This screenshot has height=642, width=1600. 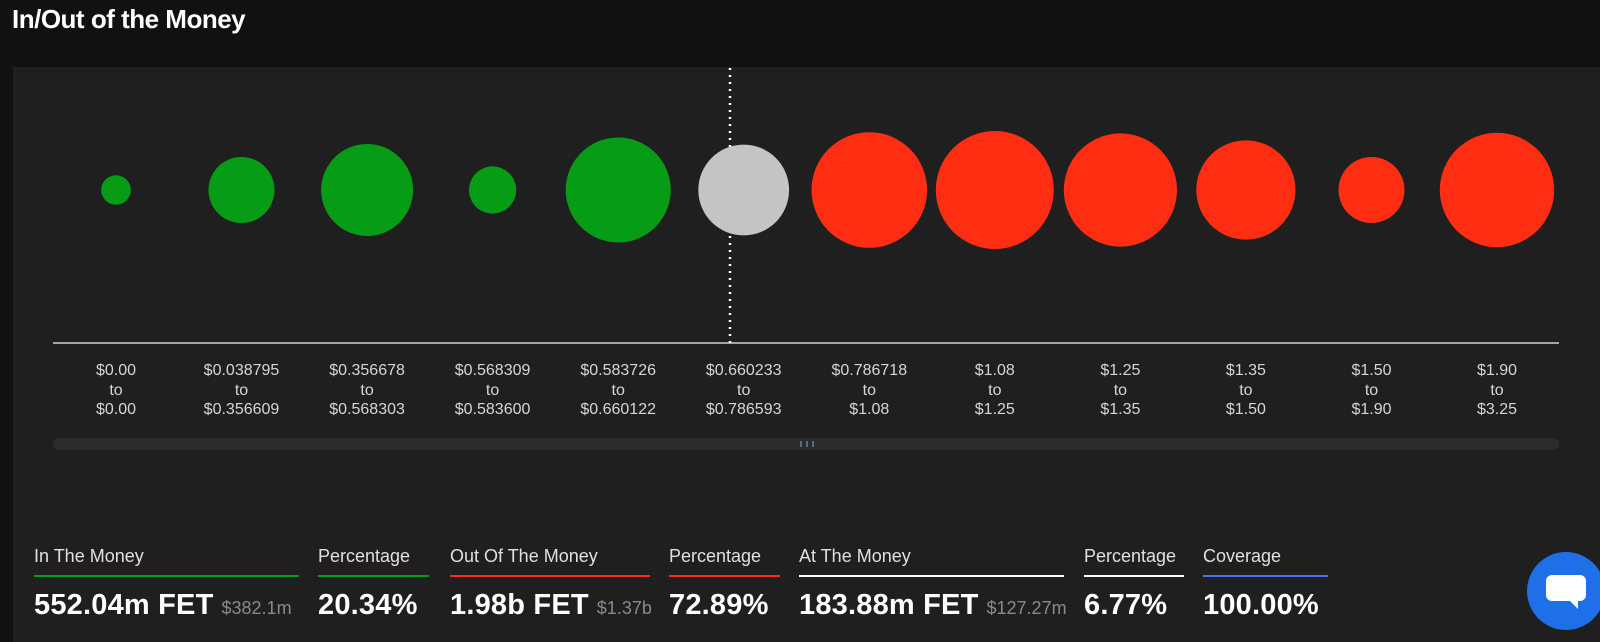 I want to click on stat-label: At The Money, so click(x=855, y=556).